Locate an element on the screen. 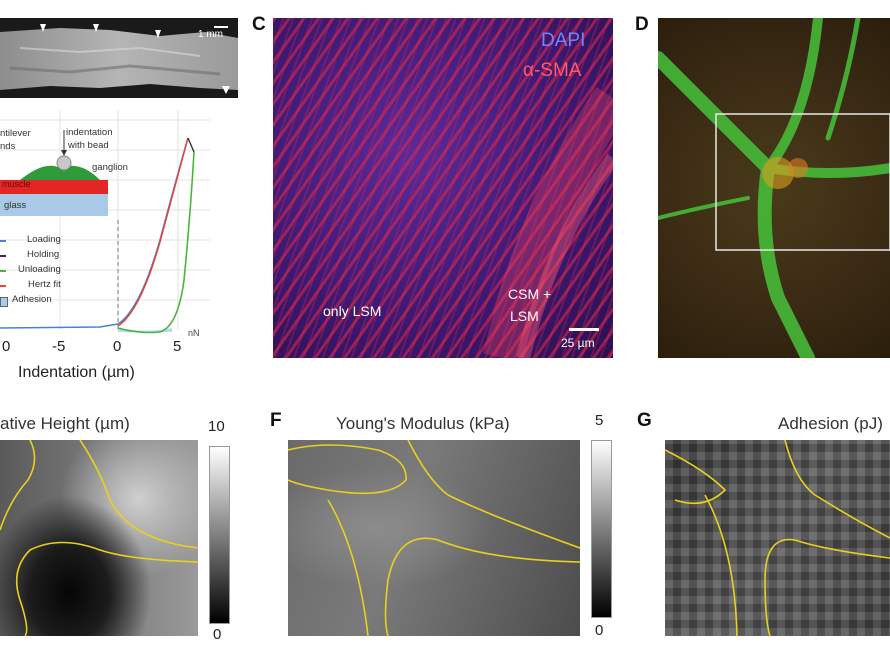 The width and height of the screenshot is (890, 664). x-tick-2: -5 is located at coordinates (59, 346).